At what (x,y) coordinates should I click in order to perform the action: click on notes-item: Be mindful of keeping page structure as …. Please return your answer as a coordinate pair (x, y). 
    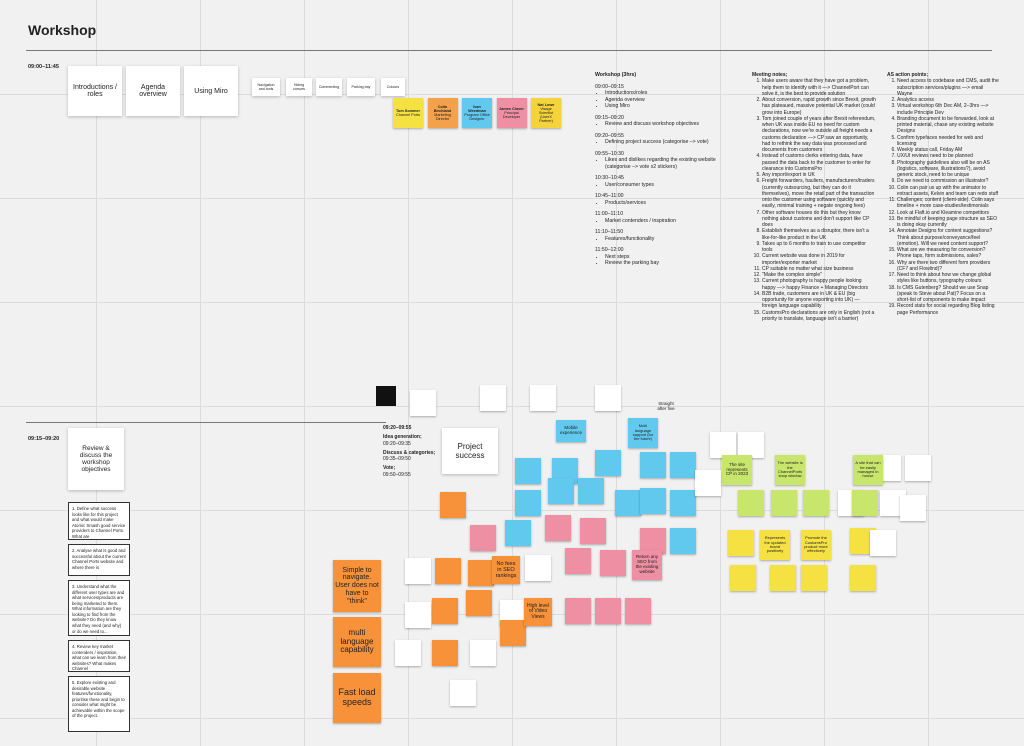
    Looking at the image, I should click on (948, 222).